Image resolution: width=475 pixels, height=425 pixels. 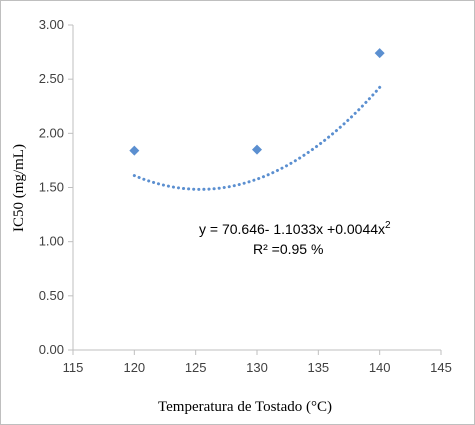 I want to click on x-axis-title: Temperatura de Tostado (°C), so click(x=245, y=407).